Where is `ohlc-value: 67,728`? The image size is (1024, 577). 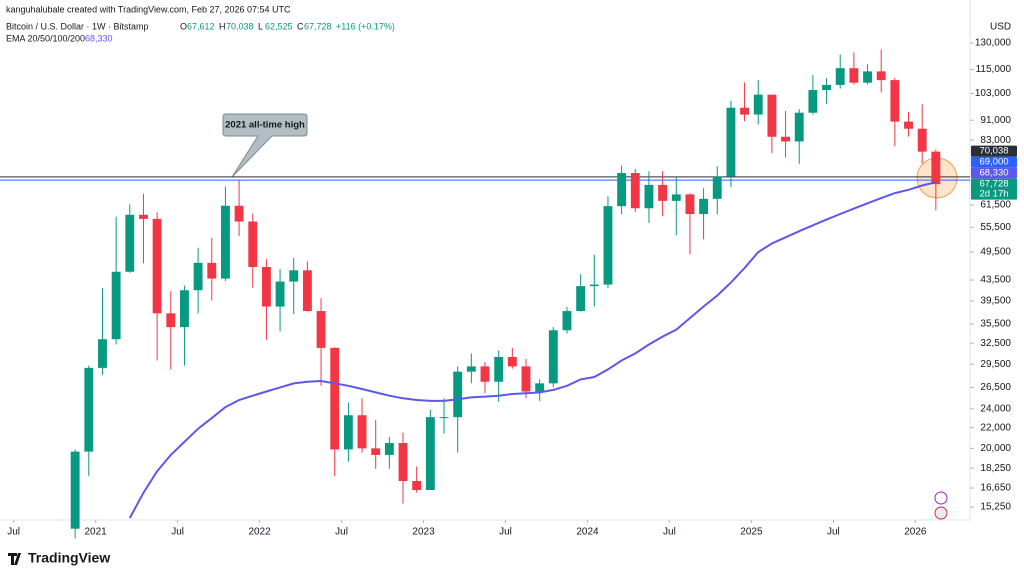 ohlc-value: 67,728 is located at coordinates (318, 26).